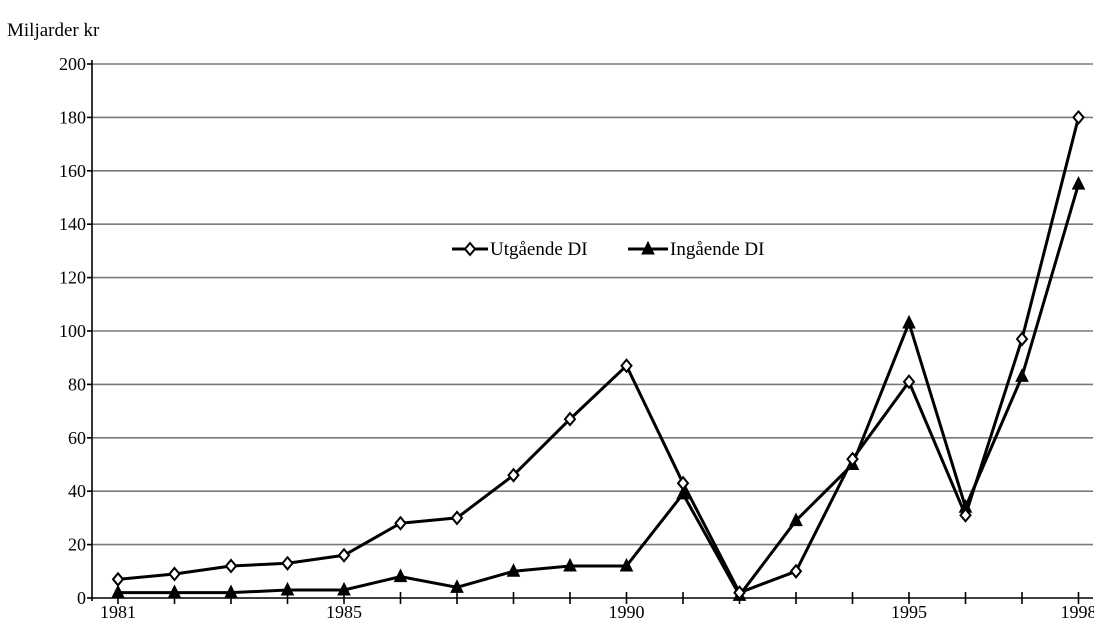  Describe the element at coordinates (72, 331) in the screenshot. I see `y-tick-label: 100` at that location.